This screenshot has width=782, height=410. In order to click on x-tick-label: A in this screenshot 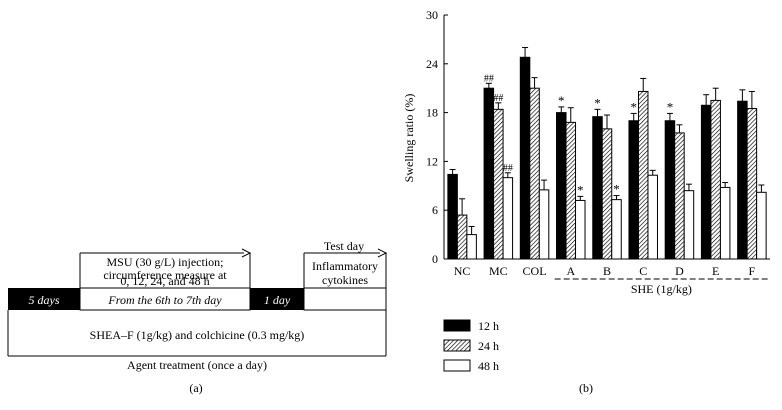, I will do `click(570, 271)`.